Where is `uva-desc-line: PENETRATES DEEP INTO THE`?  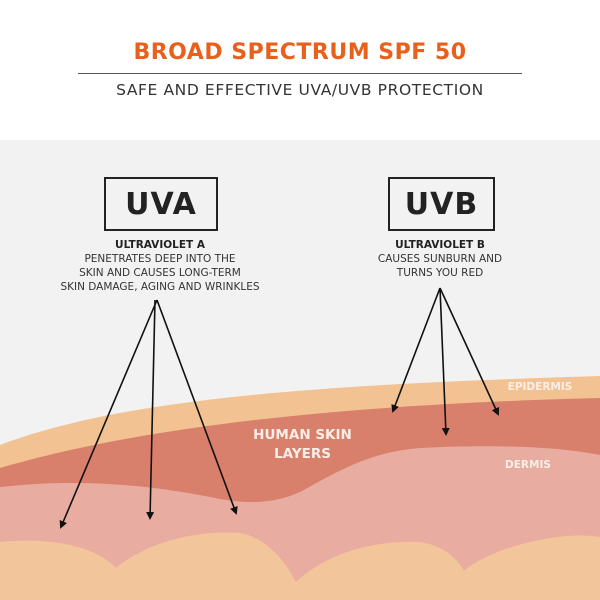 uva-desc-line: PENETRATES DEEP INTO THE is located at coordinates (160, 259).